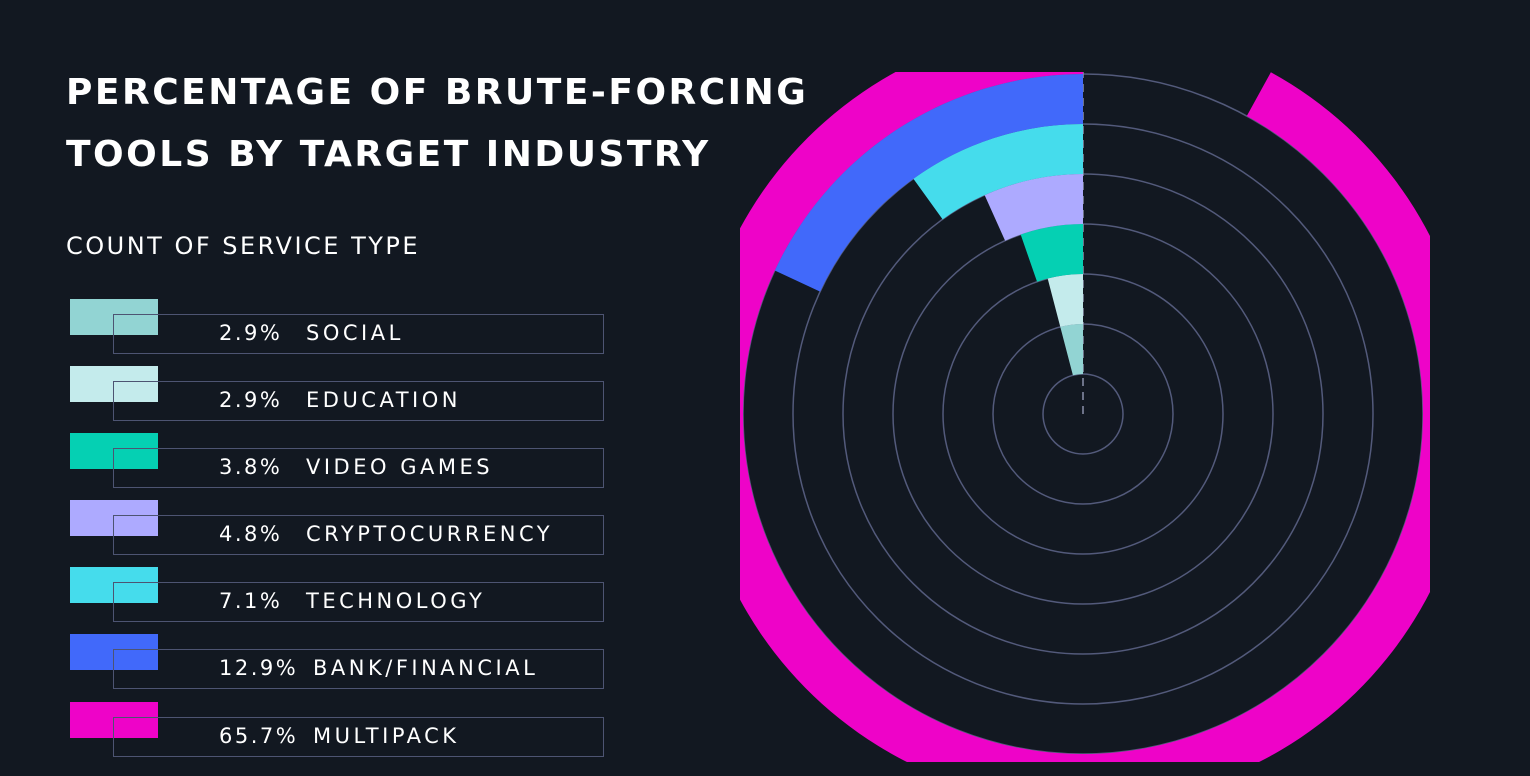 The height and width of the screenshot is (776, 1530). What do you see at coordinates (114, 720) in the screenshot?
I see `legend-swatch-multipack` at bounding box center [114, 720].